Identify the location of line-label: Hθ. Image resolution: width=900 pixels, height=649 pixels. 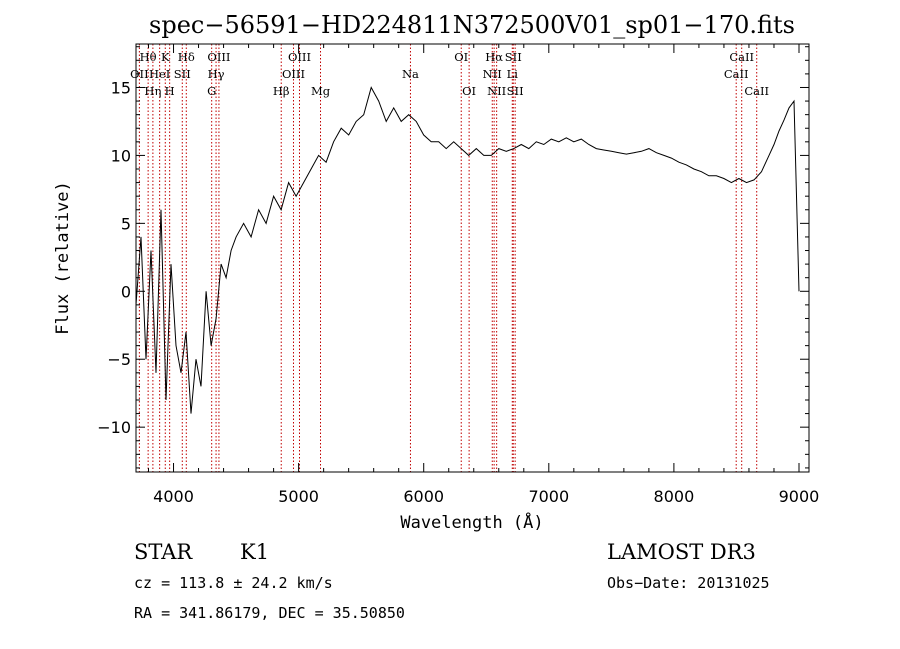
(148, 57).